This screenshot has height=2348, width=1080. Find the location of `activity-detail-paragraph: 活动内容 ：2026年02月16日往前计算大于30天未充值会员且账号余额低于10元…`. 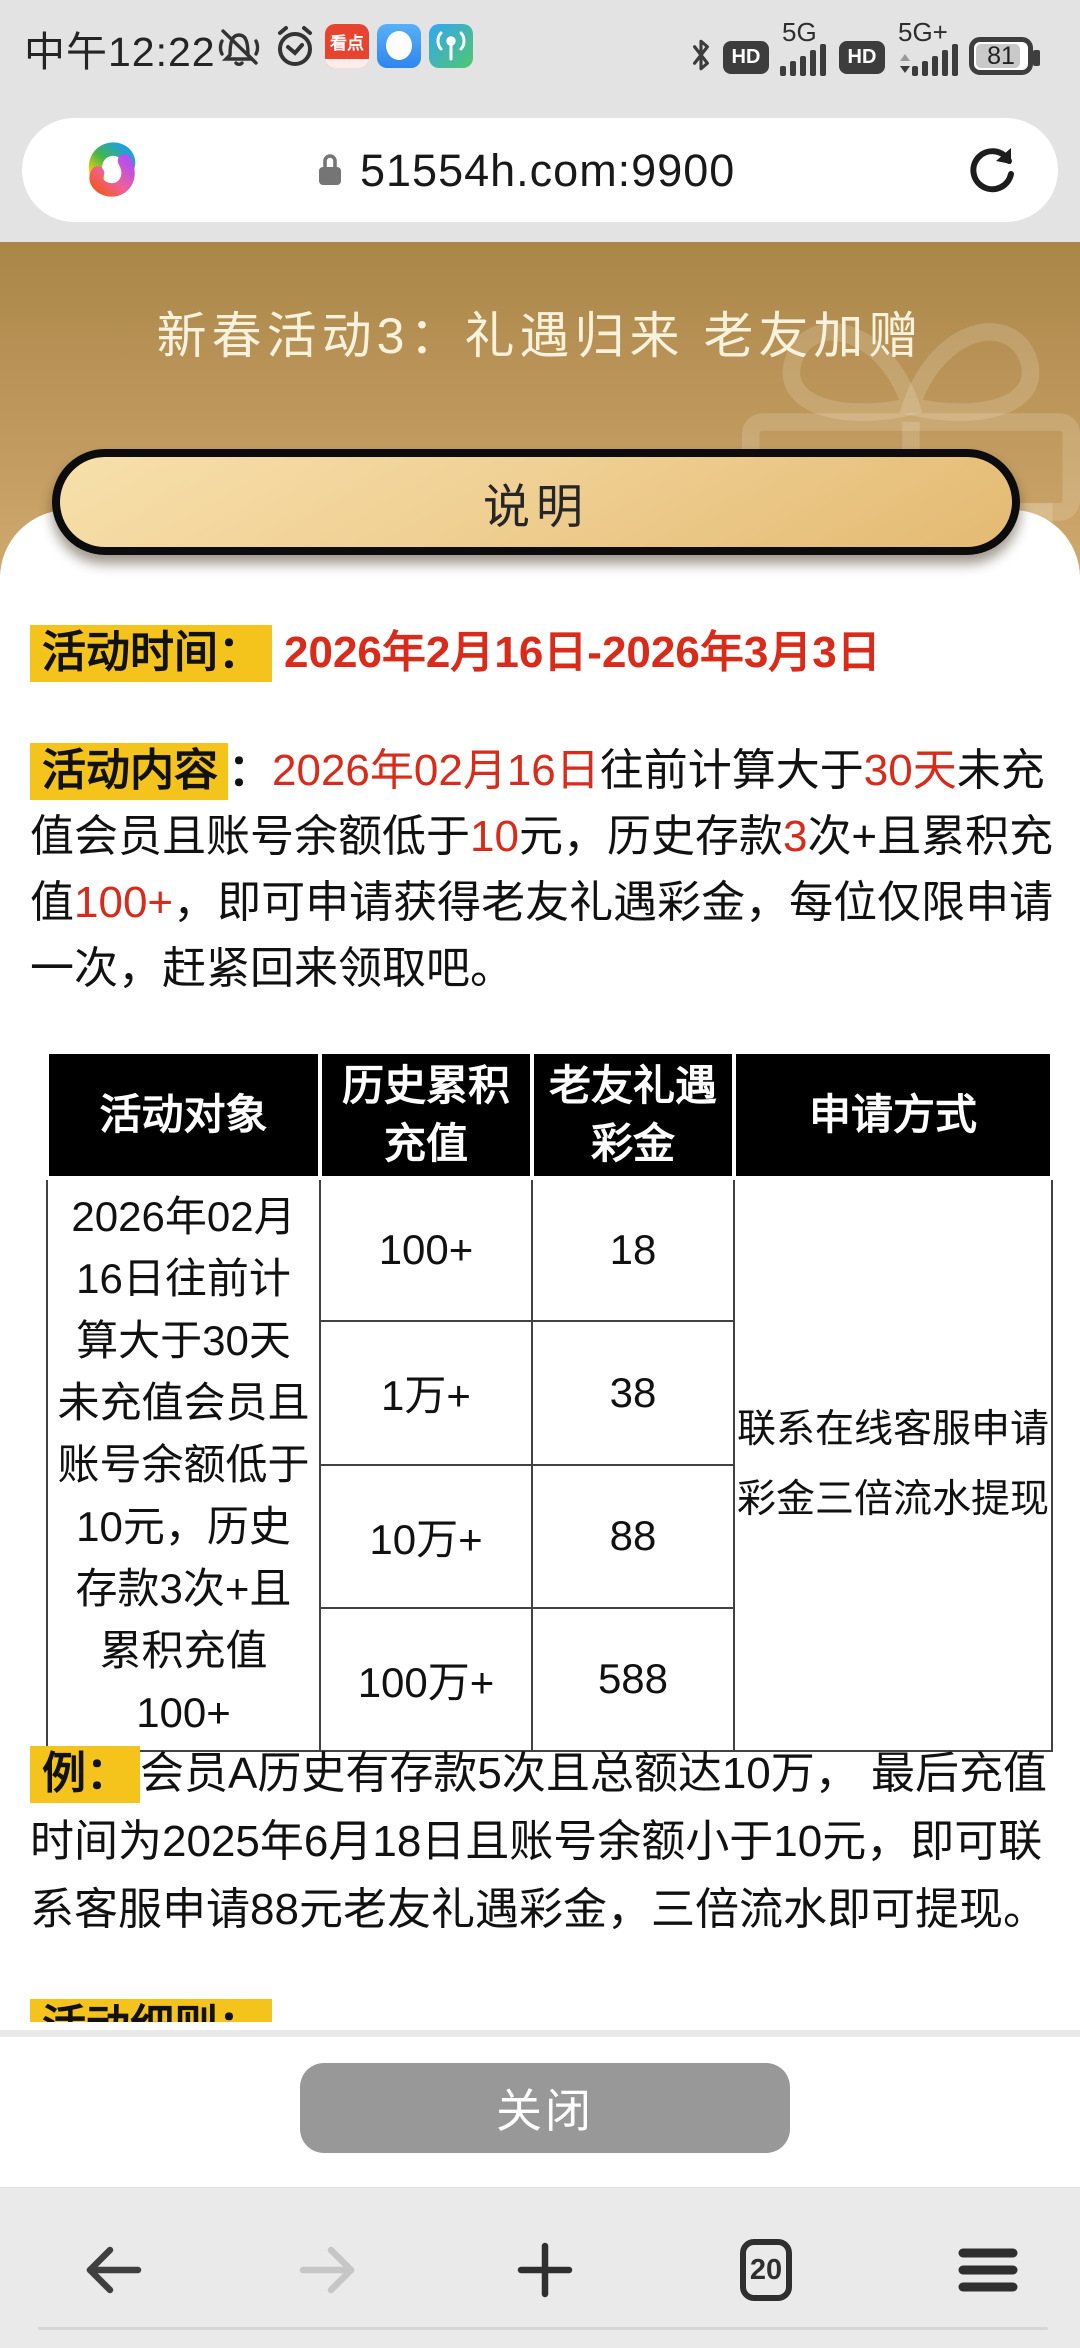

activity-detail-paragraph: 活动内容 ：2026年02月16日往前计算大于30天未充值会员且账号余额低于10元… is located at coordinates (545, 870).